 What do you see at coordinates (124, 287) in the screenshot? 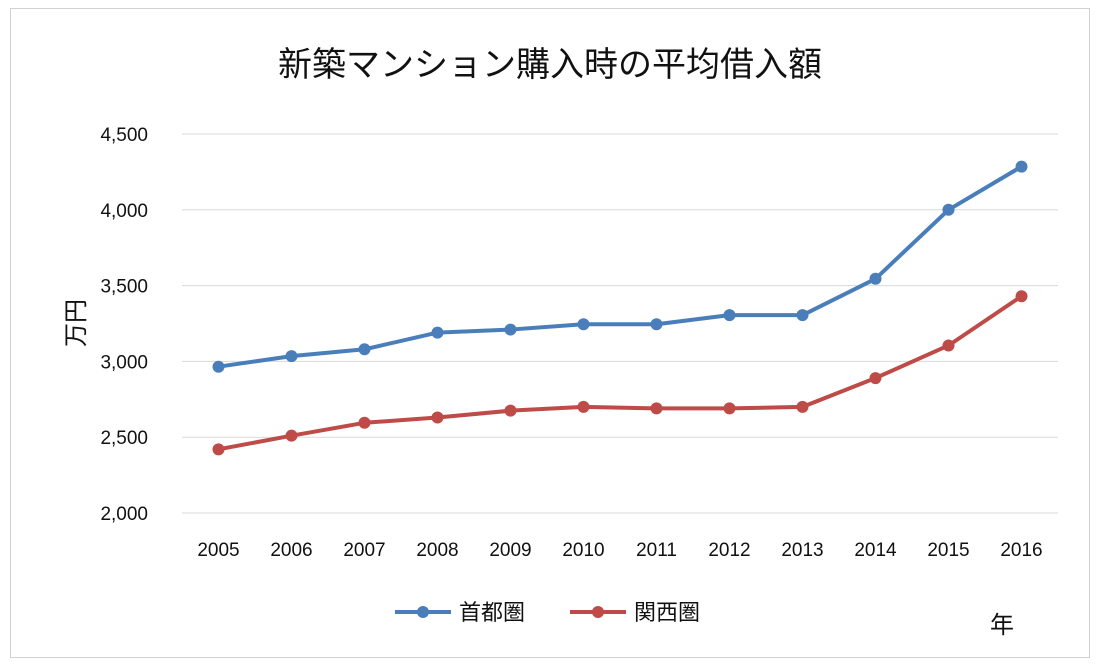
I see `y-tick-label: 3,500` at bounding box center [124, 287].